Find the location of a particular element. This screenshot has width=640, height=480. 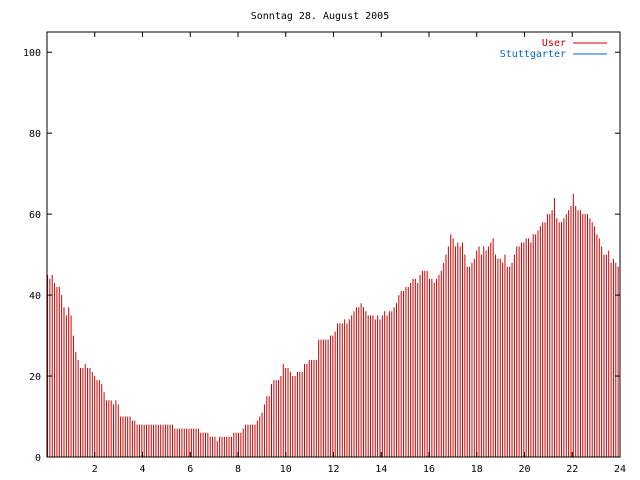

legend-label: Stuttgarter is located at coordinates (533, 54).